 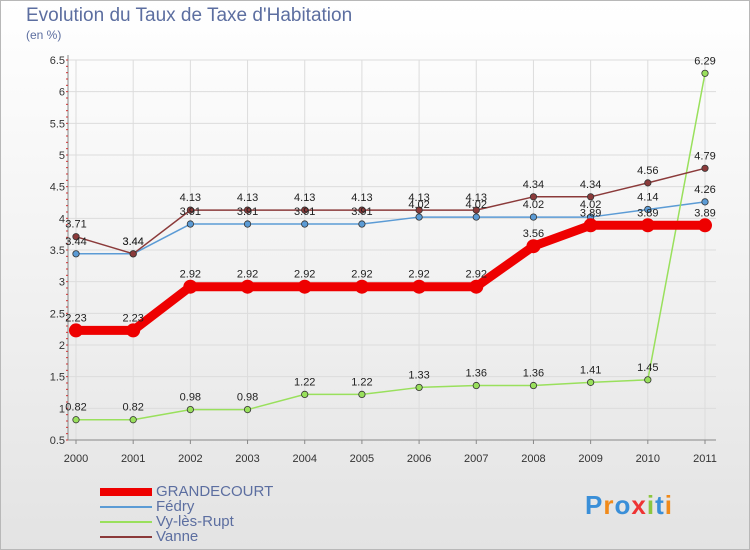 What do you see at coordinates (62, 156) in the screenshot?
I see `y-tick-label: 5` at bounding box center [62, 156].